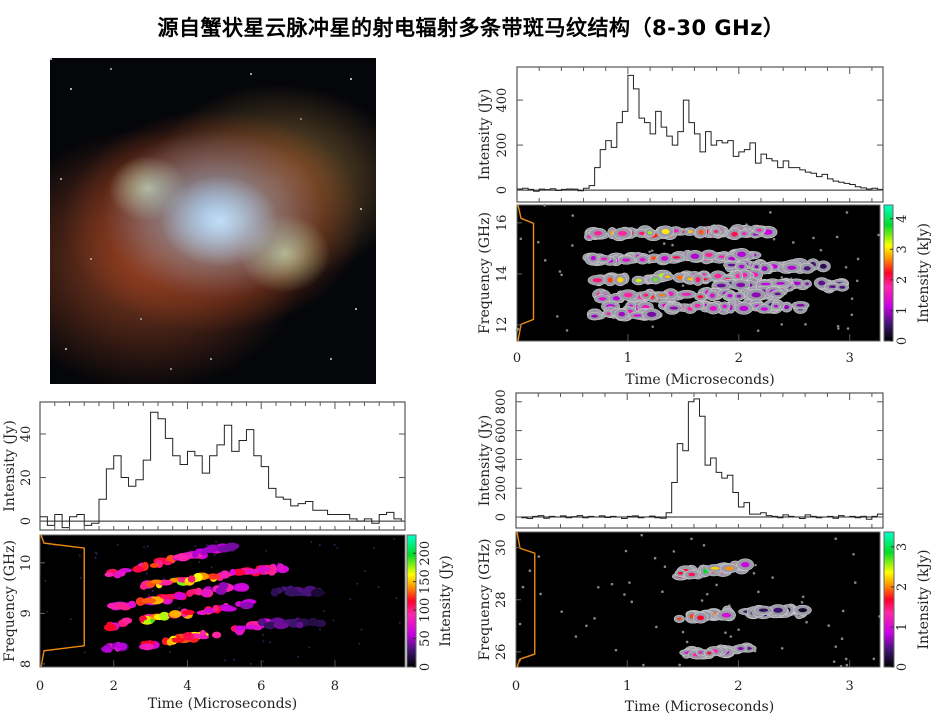  I want to click on freq-tick-label: 16, so click(502, 223).